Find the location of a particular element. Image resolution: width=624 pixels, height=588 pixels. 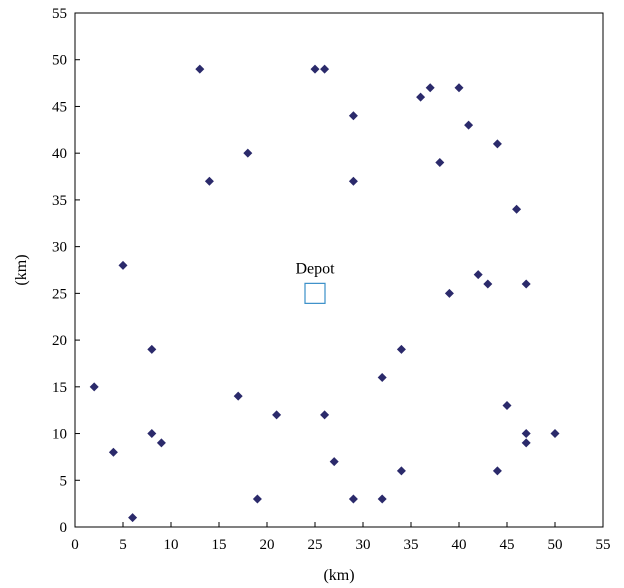

x-tick-label: 25 is located at coordinates (315, 545).